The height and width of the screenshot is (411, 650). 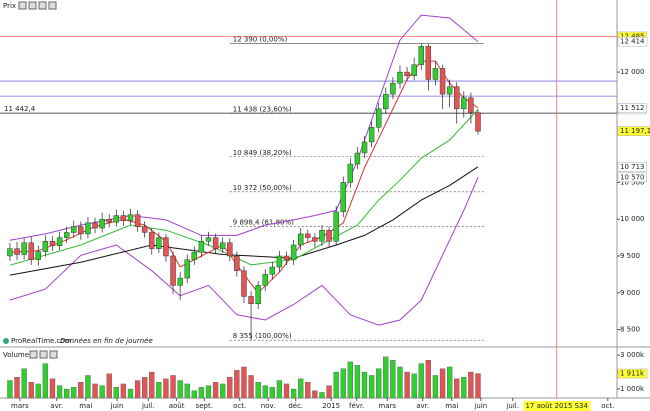 What do you see at coordinates (331, 406) in the screenshot?
I see `x-tick-label: 2015` at bounding box center [331, 406].